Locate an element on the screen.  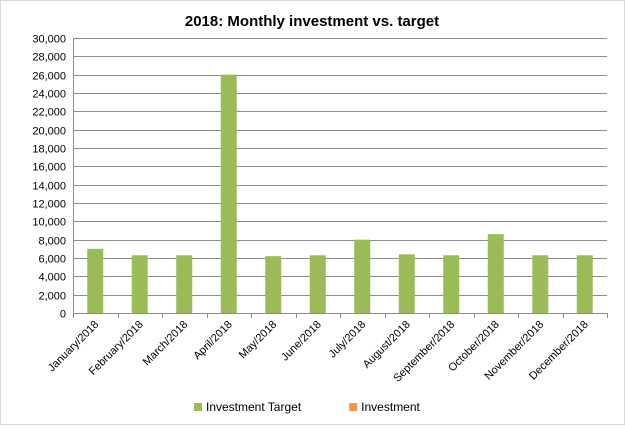
y-tick-label: 18,000 is located at coordinates (49, 150).